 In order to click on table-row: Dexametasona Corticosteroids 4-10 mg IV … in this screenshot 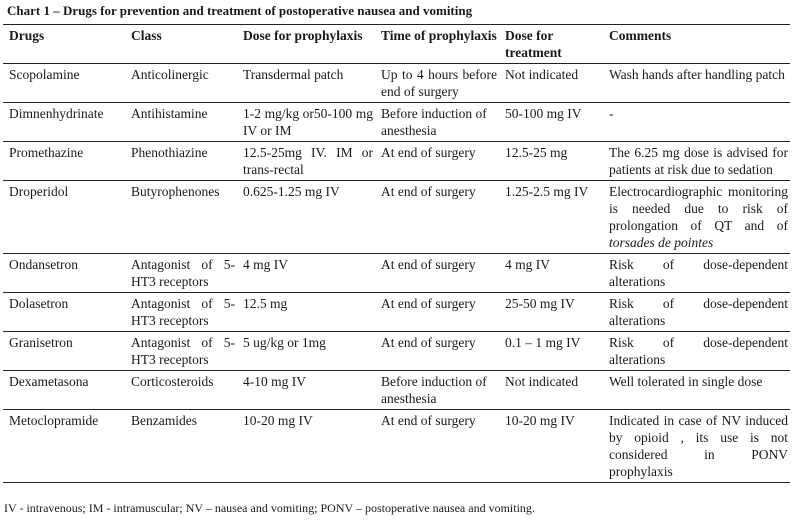, I will do `click(396, 390)`.